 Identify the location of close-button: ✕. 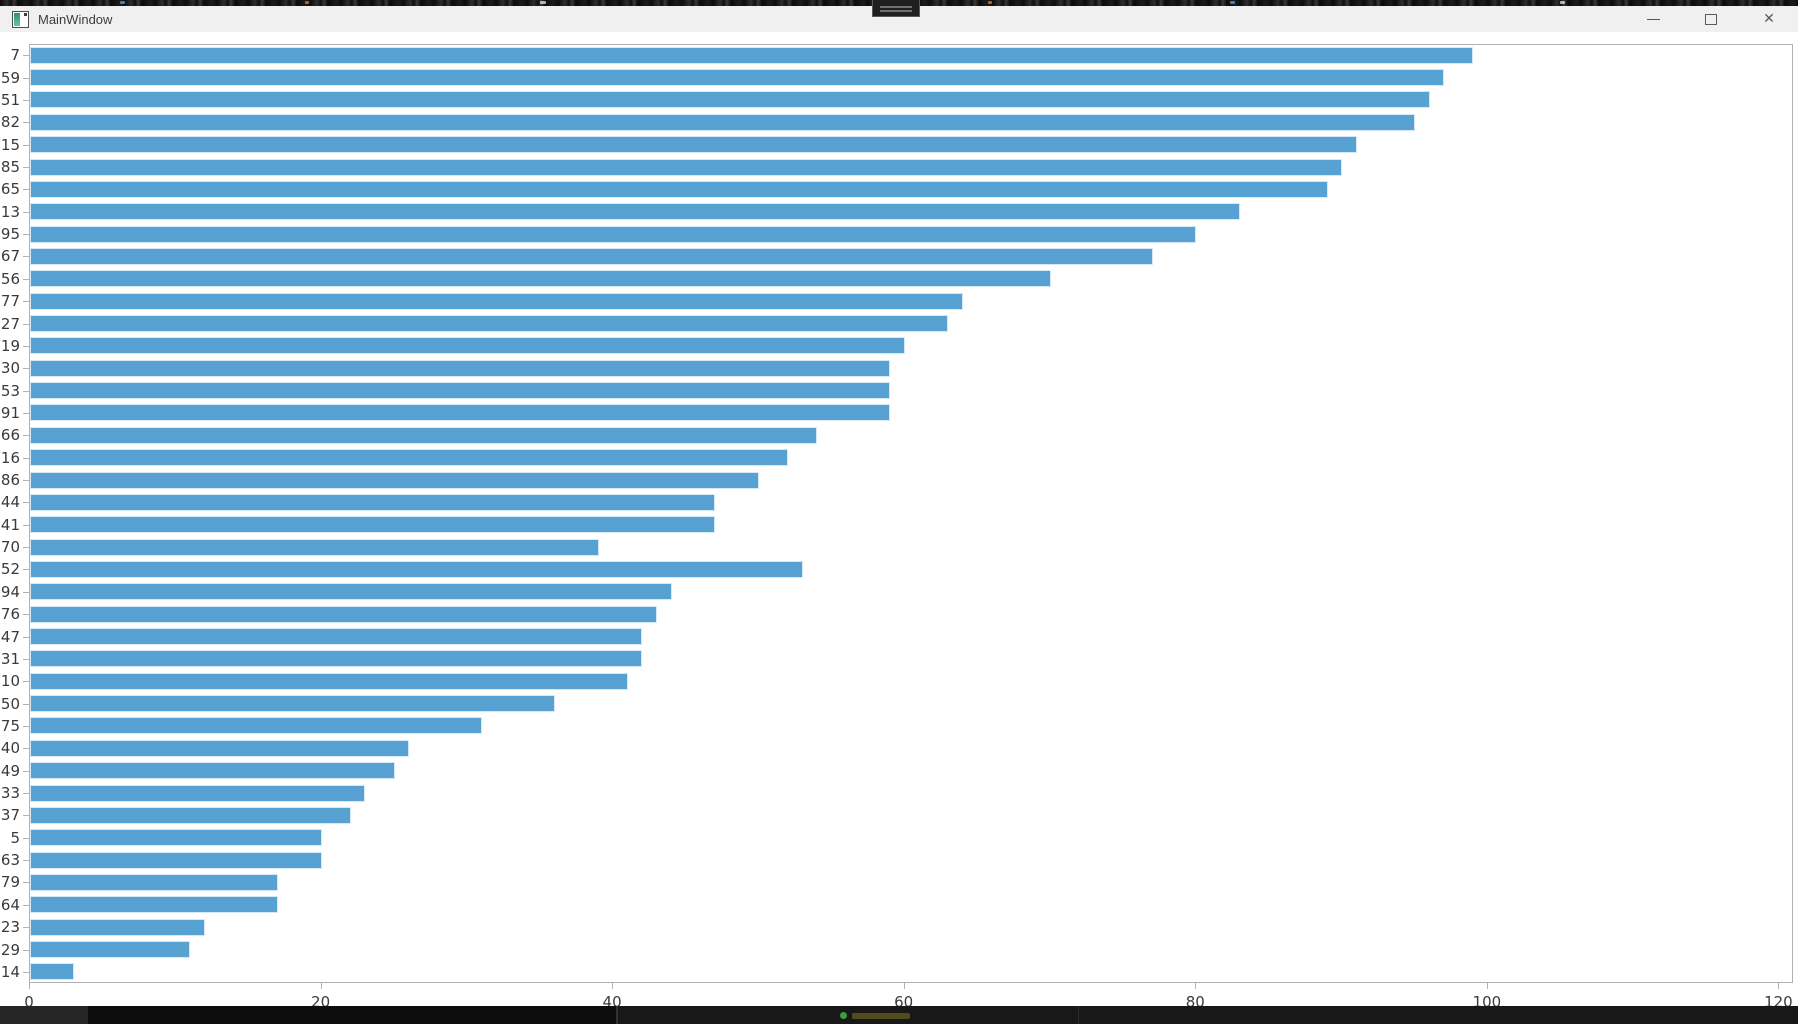
(1769, 19).